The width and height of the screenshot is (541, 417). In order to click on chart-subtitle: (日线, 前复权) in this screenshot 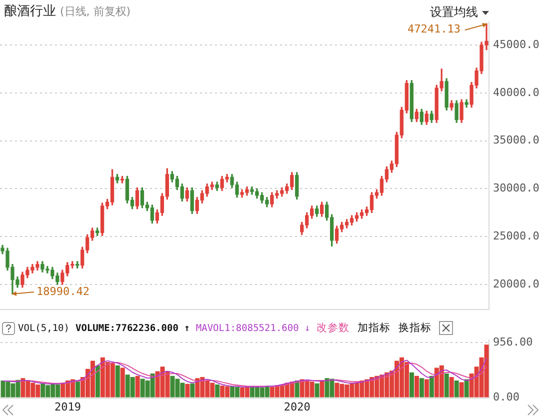, I will do `click(95, 11)`.